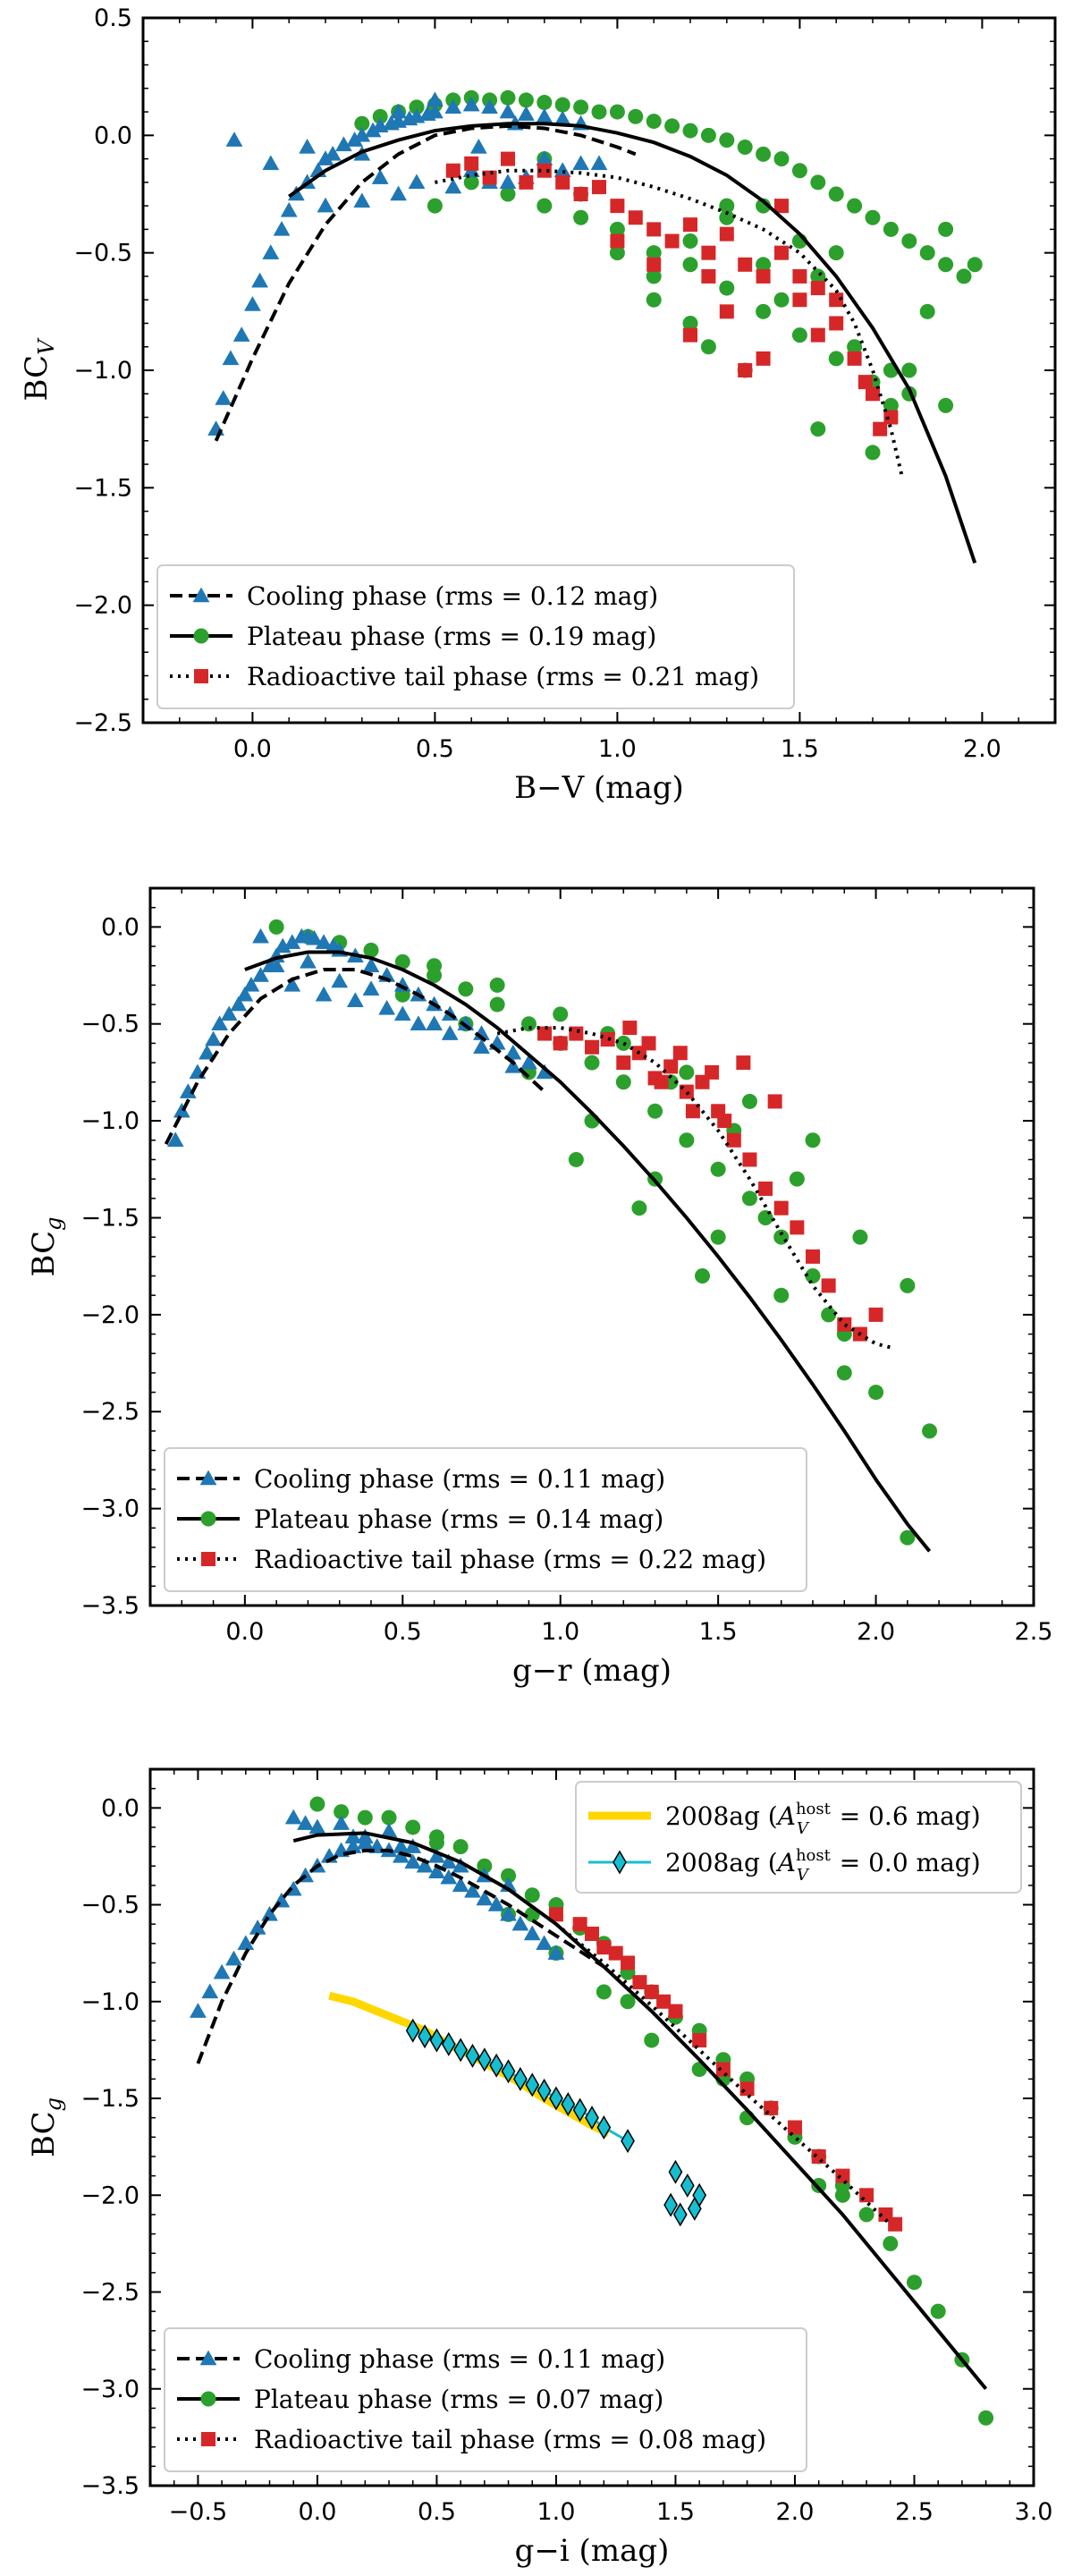 Image resolution: width=1073 pixels, height=2576 pixels. Describe the element at coordinates (109, 2486) in the screenshot. I see `y-tick-label: −3.5` at that location.